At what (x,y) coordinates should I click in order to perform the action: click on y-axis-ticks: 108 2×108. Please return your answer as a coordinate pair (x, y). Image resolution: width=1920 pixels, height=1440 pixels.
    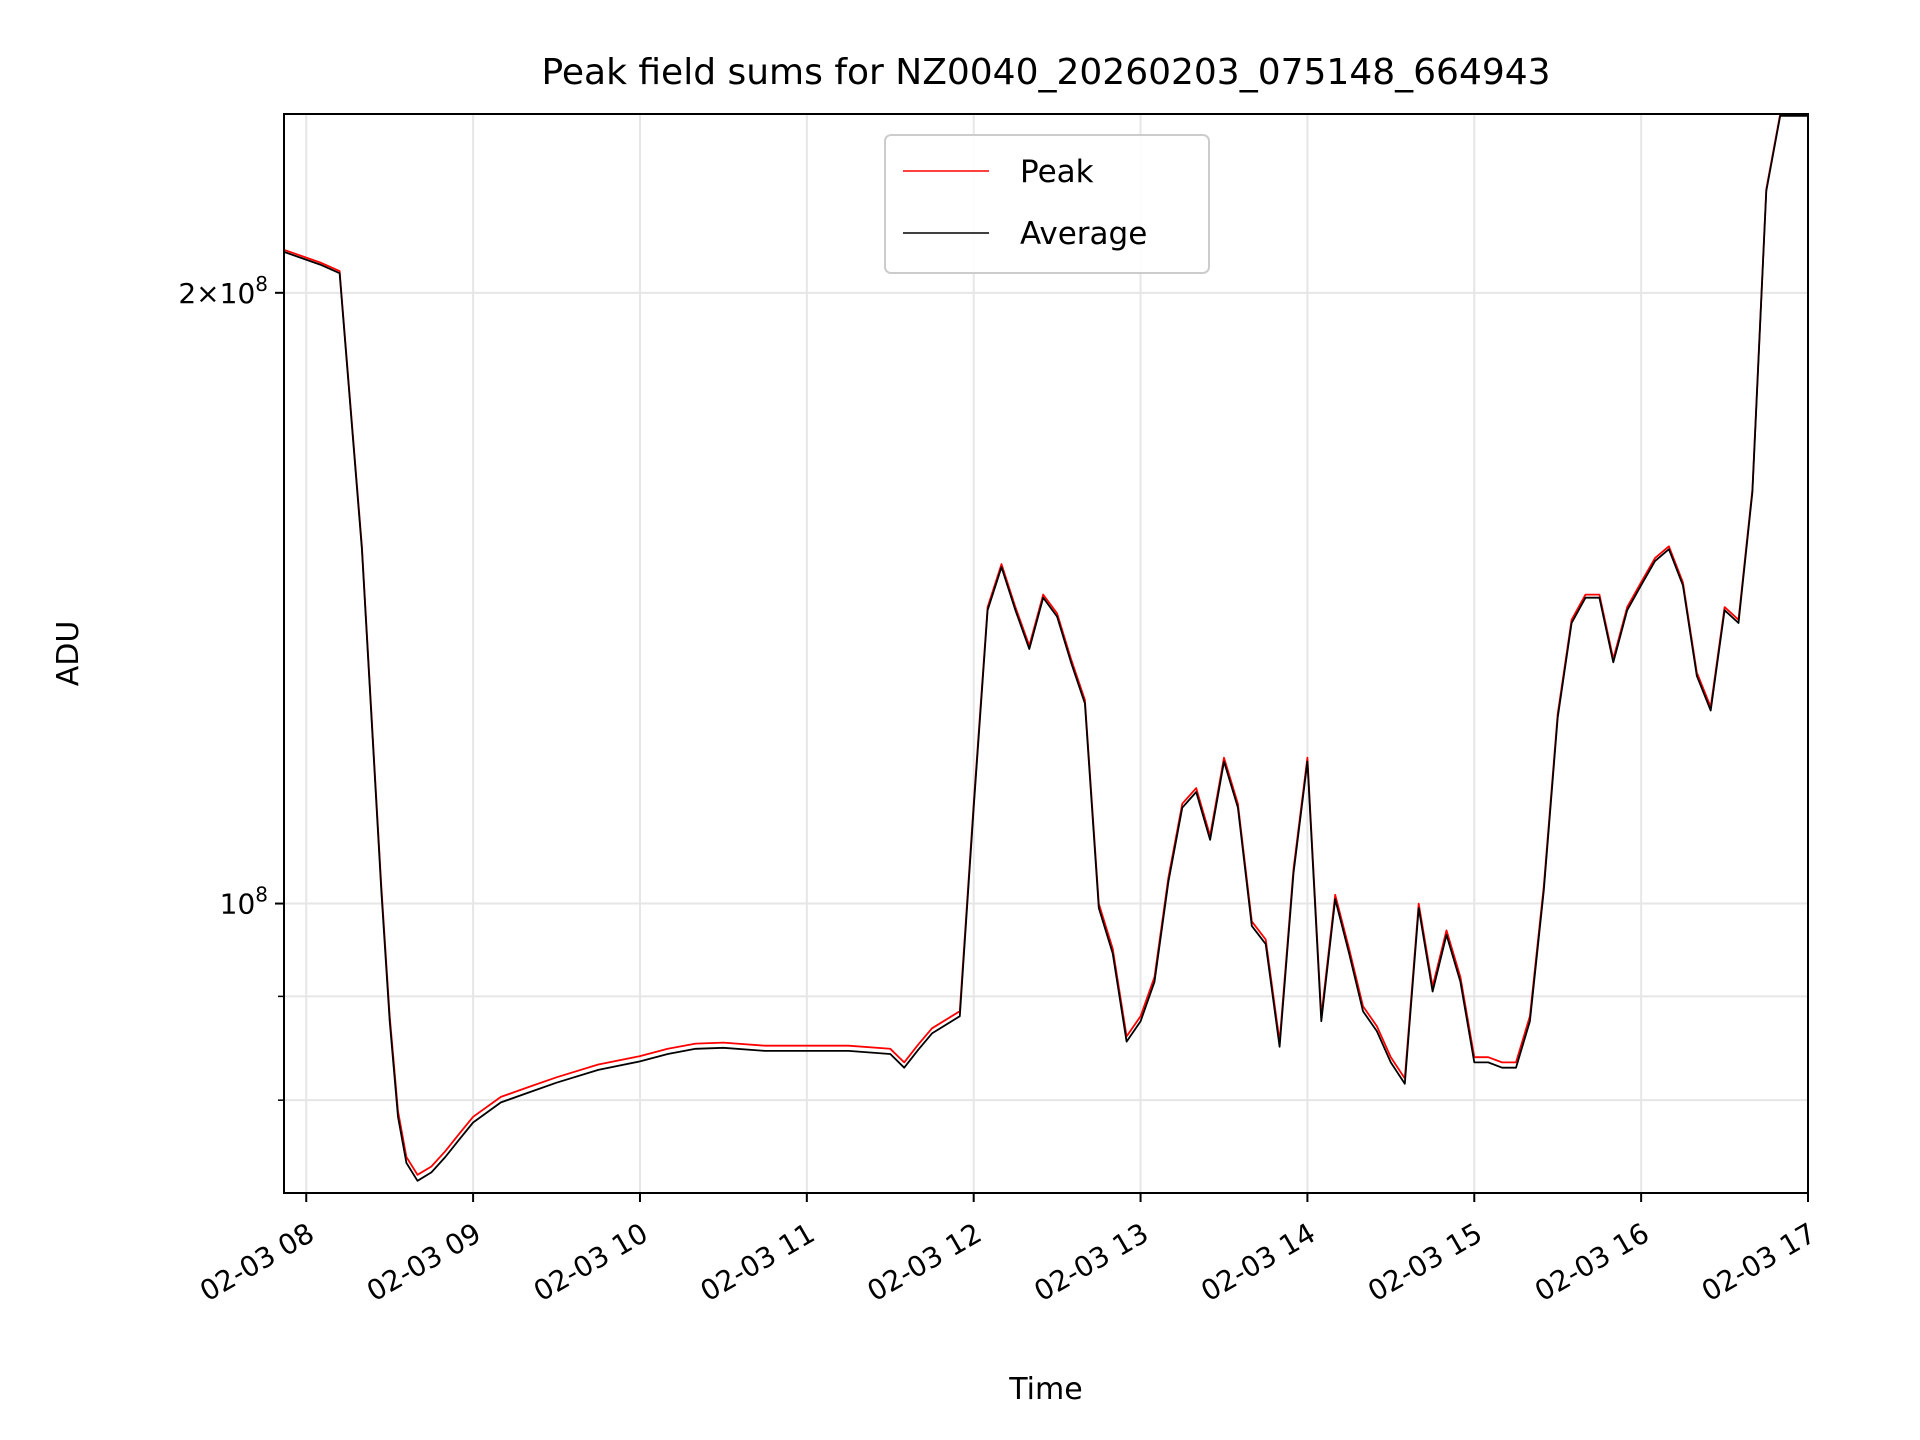
    Looking at the image, I should click on (231, 686).